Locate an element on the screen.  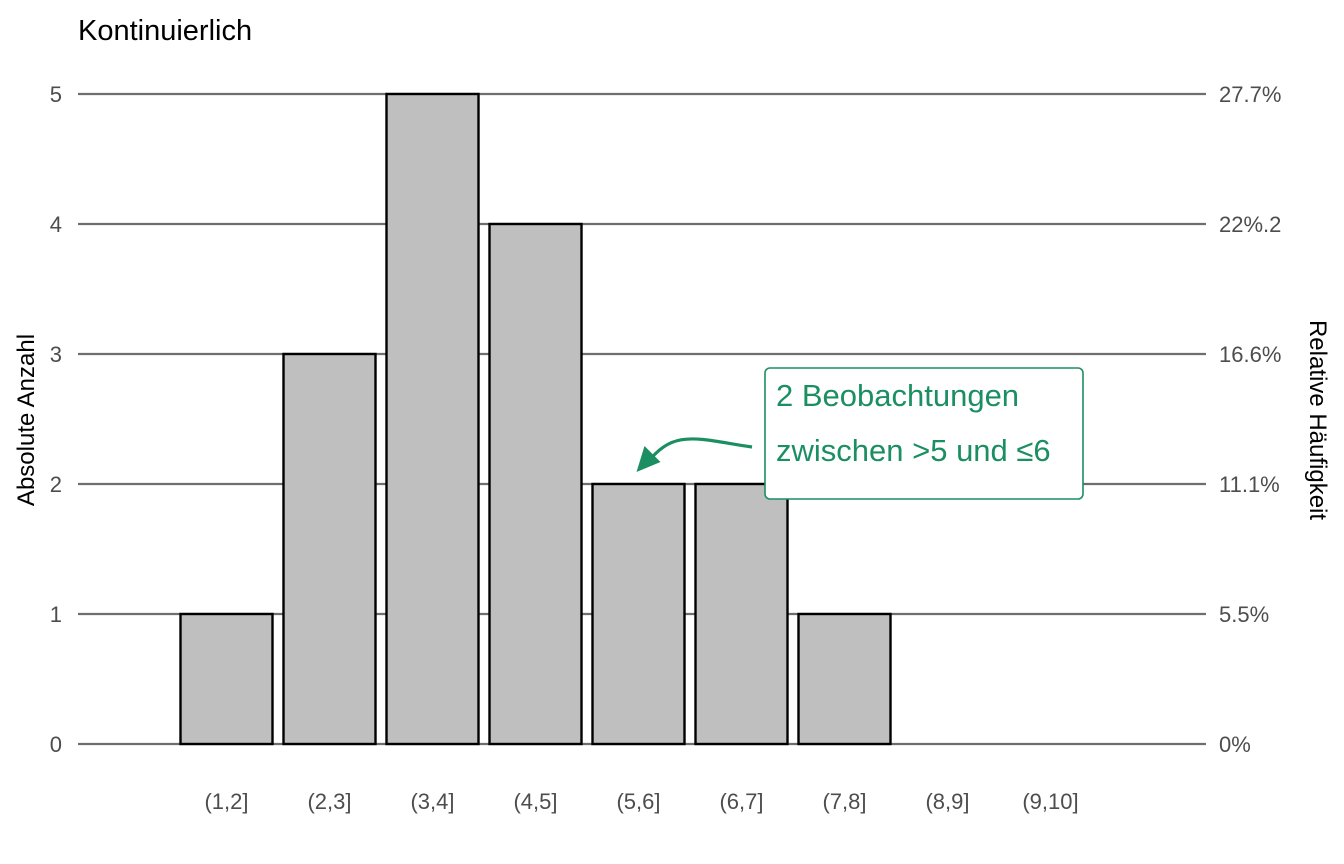
y-axis-left-title: Absolute Anzahl is located at coordinates (26, 420).